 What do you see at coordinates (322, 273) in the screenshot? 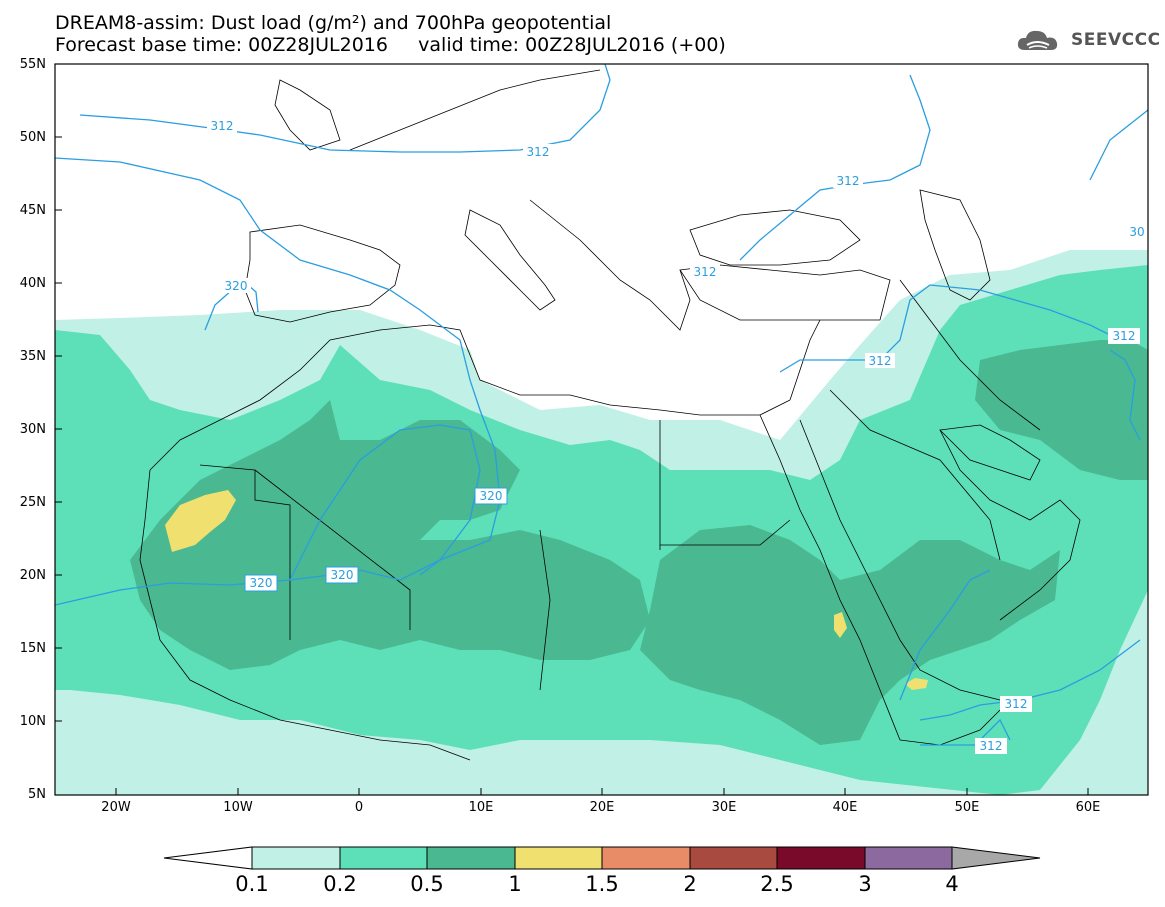
I see `iberia-coast` at bounding box center [322, 273].